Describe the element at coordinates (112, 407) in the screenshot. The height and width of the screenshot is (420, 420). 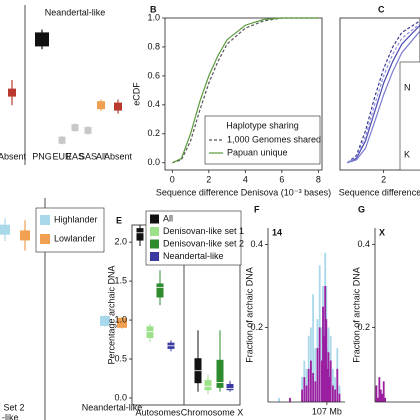
I see `x-tick-label: Neandertal-like` at that location.